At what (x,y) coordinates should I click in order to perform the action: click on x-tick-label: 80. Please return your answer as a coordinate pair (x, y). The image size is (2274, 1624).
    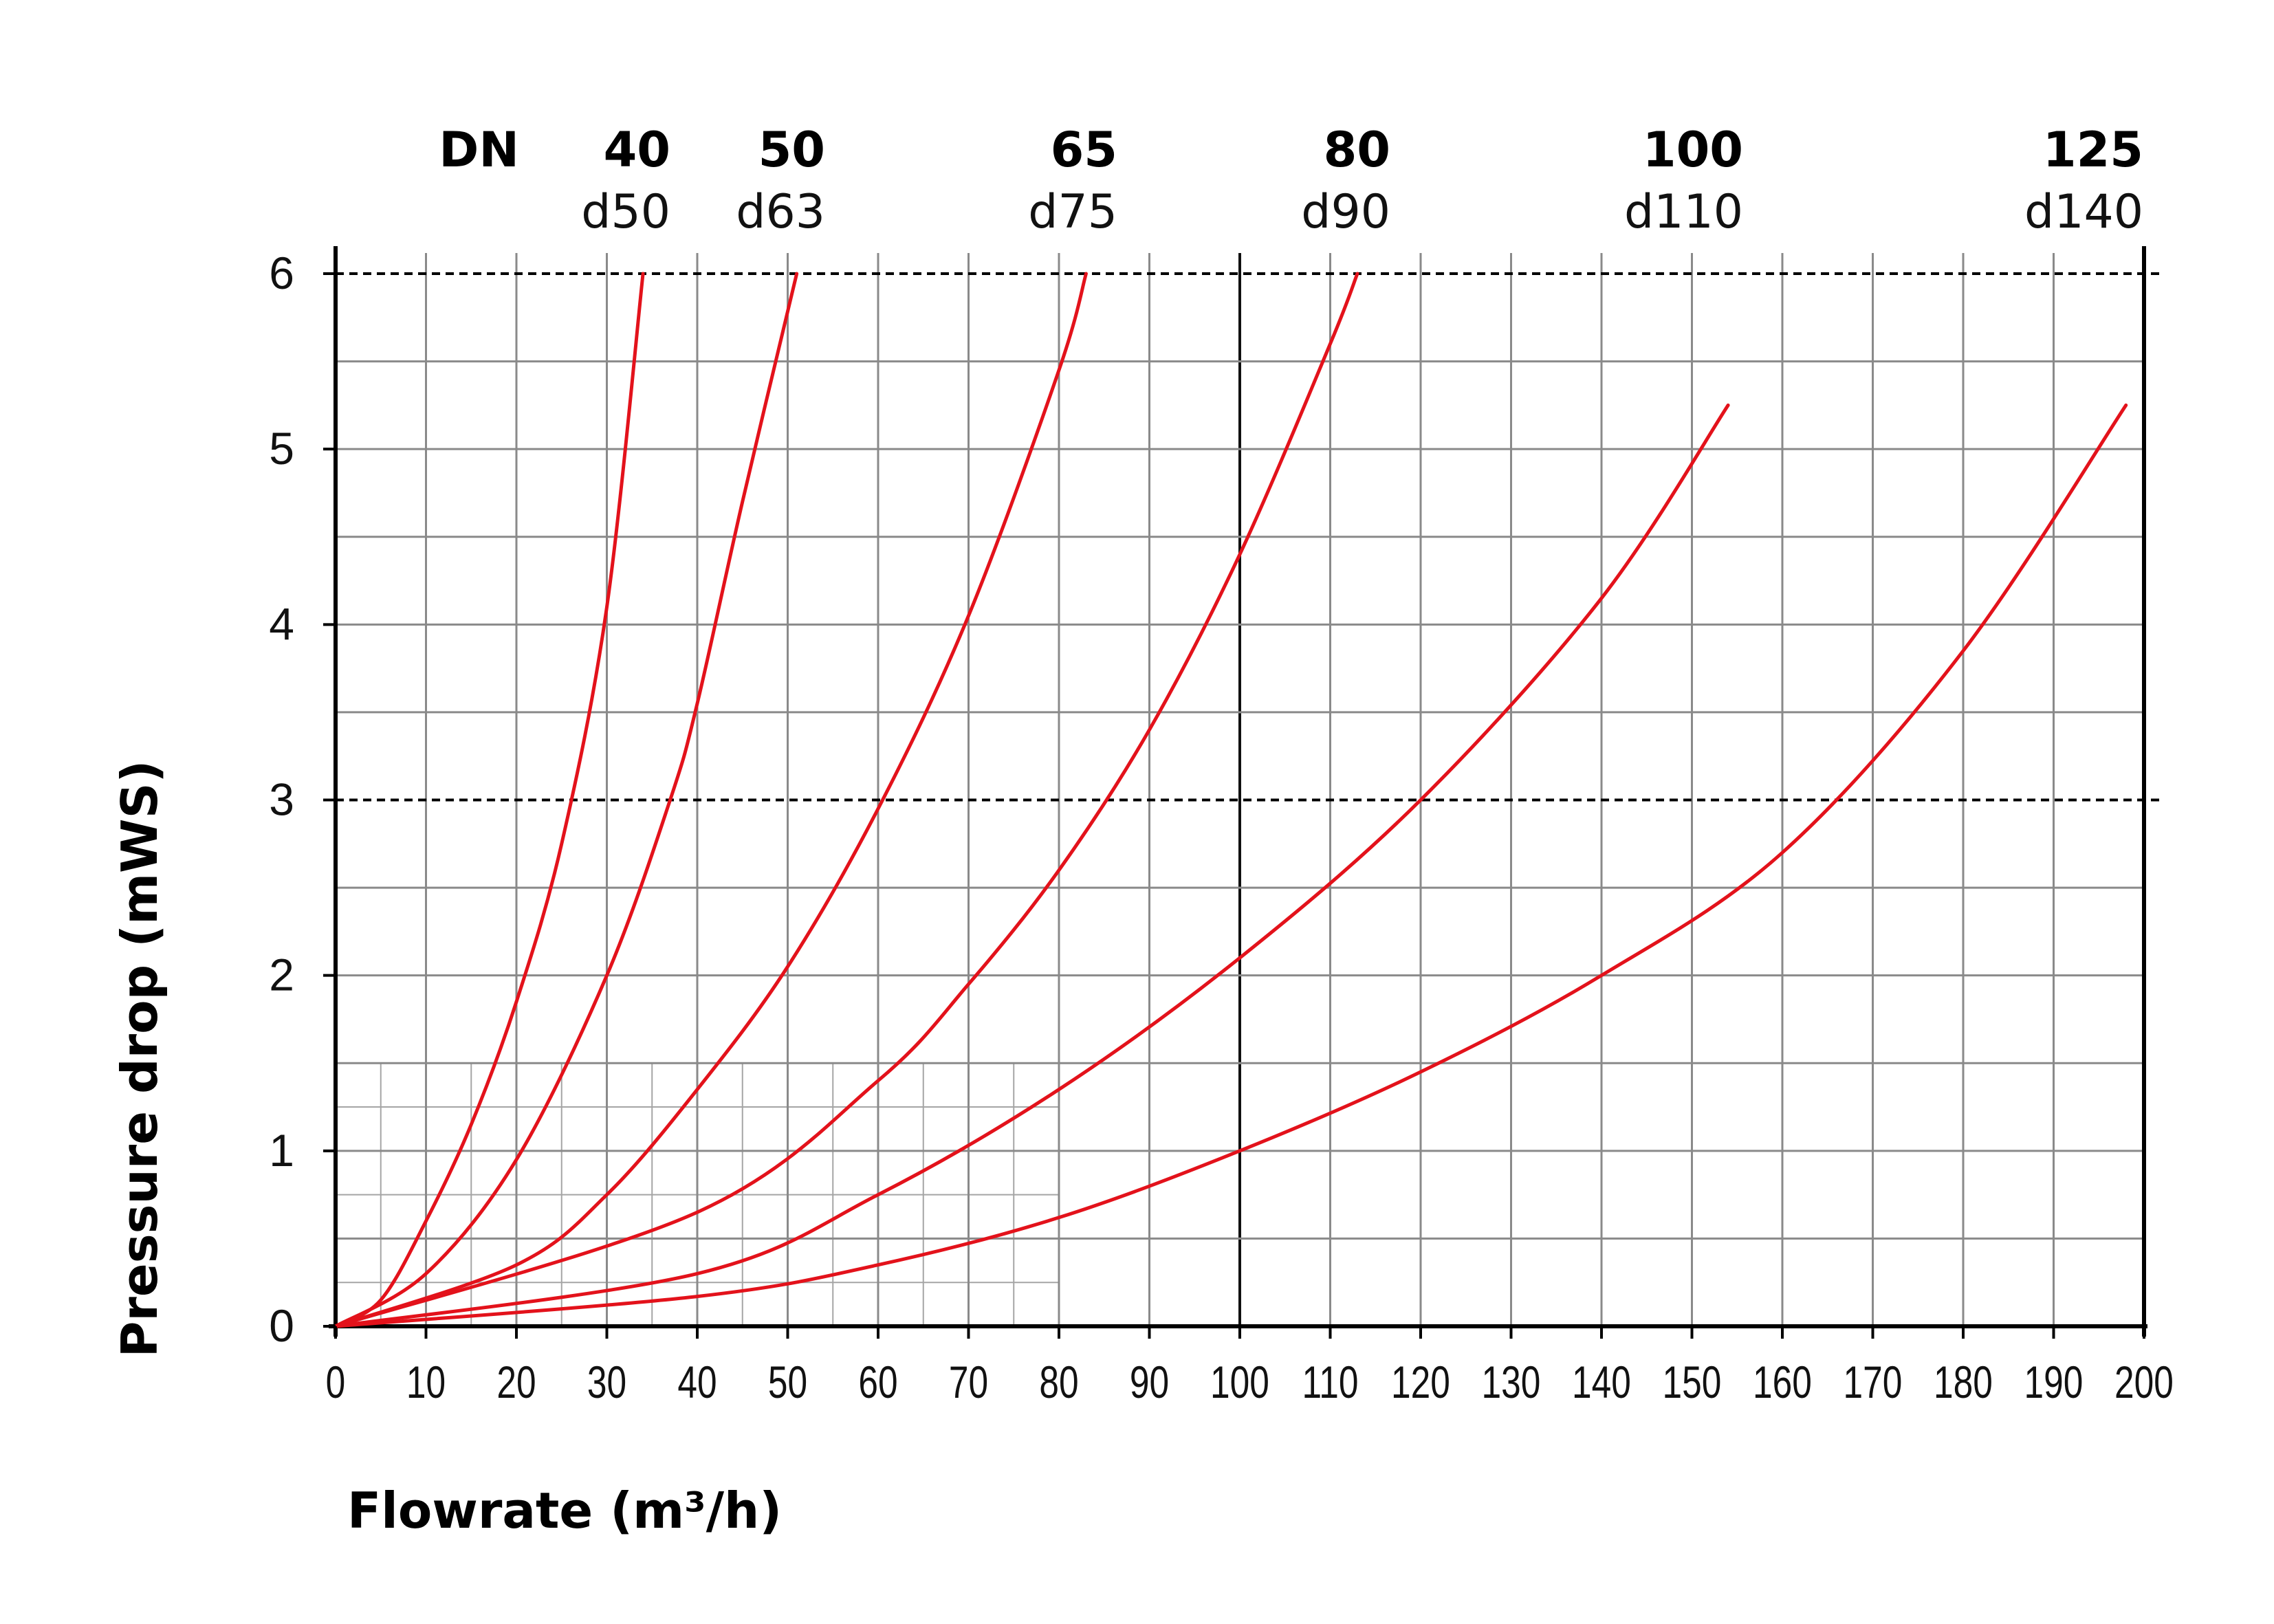
    Looking at the image, I should click on (1058, 1382).